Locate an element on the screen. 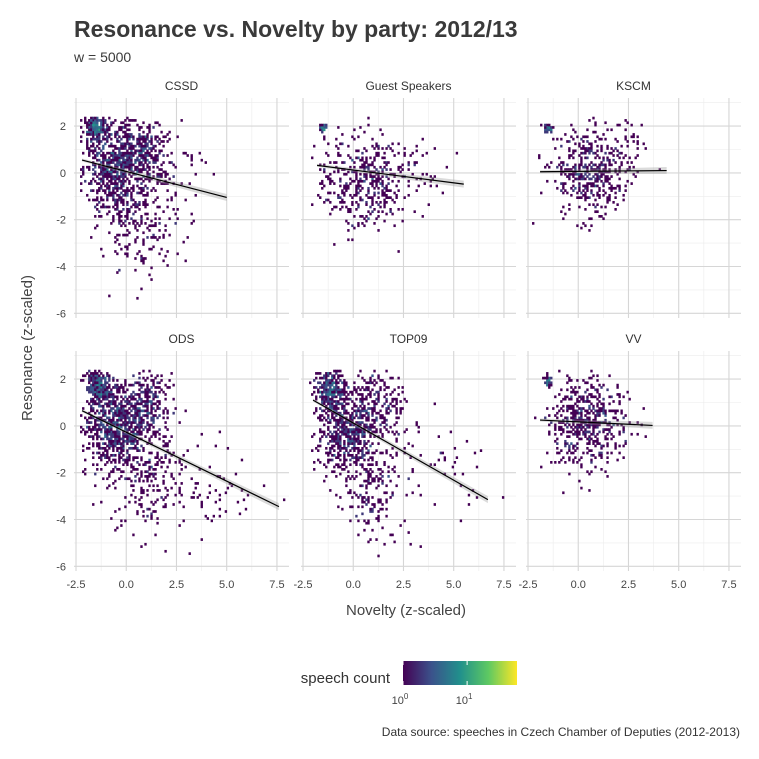  x-tick-label: 5.0 is located at coordinates (226, 585).